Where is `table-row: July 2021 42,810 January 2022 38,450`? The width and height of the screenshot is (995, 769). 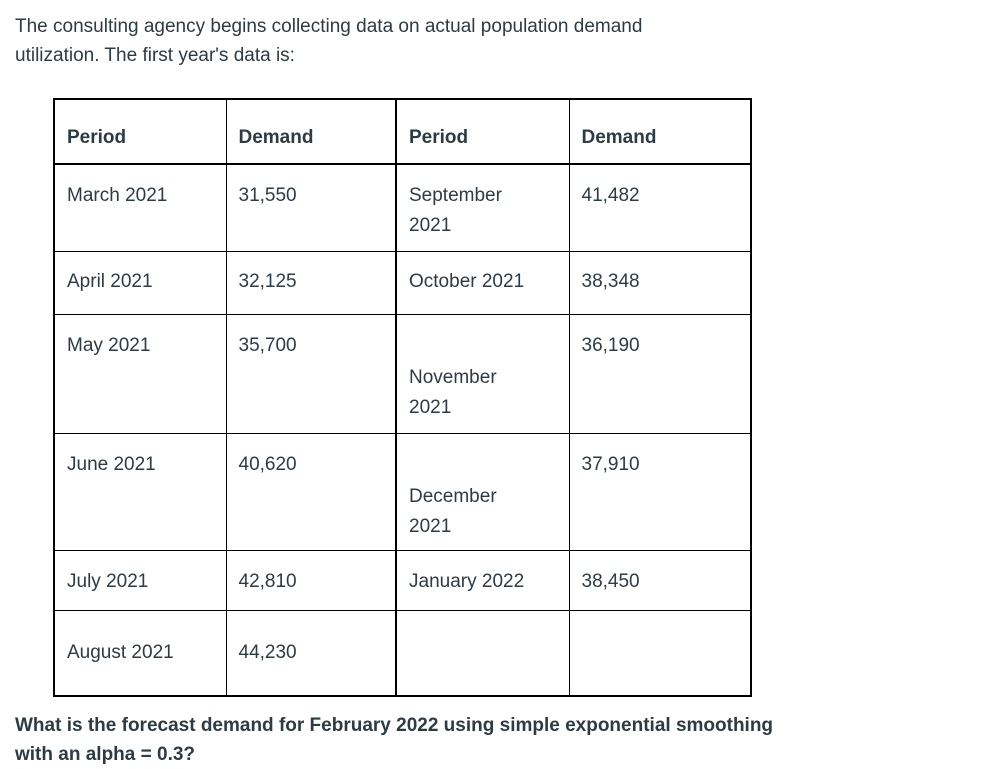 table-row: July 2021 42,810 January 2022 38,450 is located at coordinates (402, 580).